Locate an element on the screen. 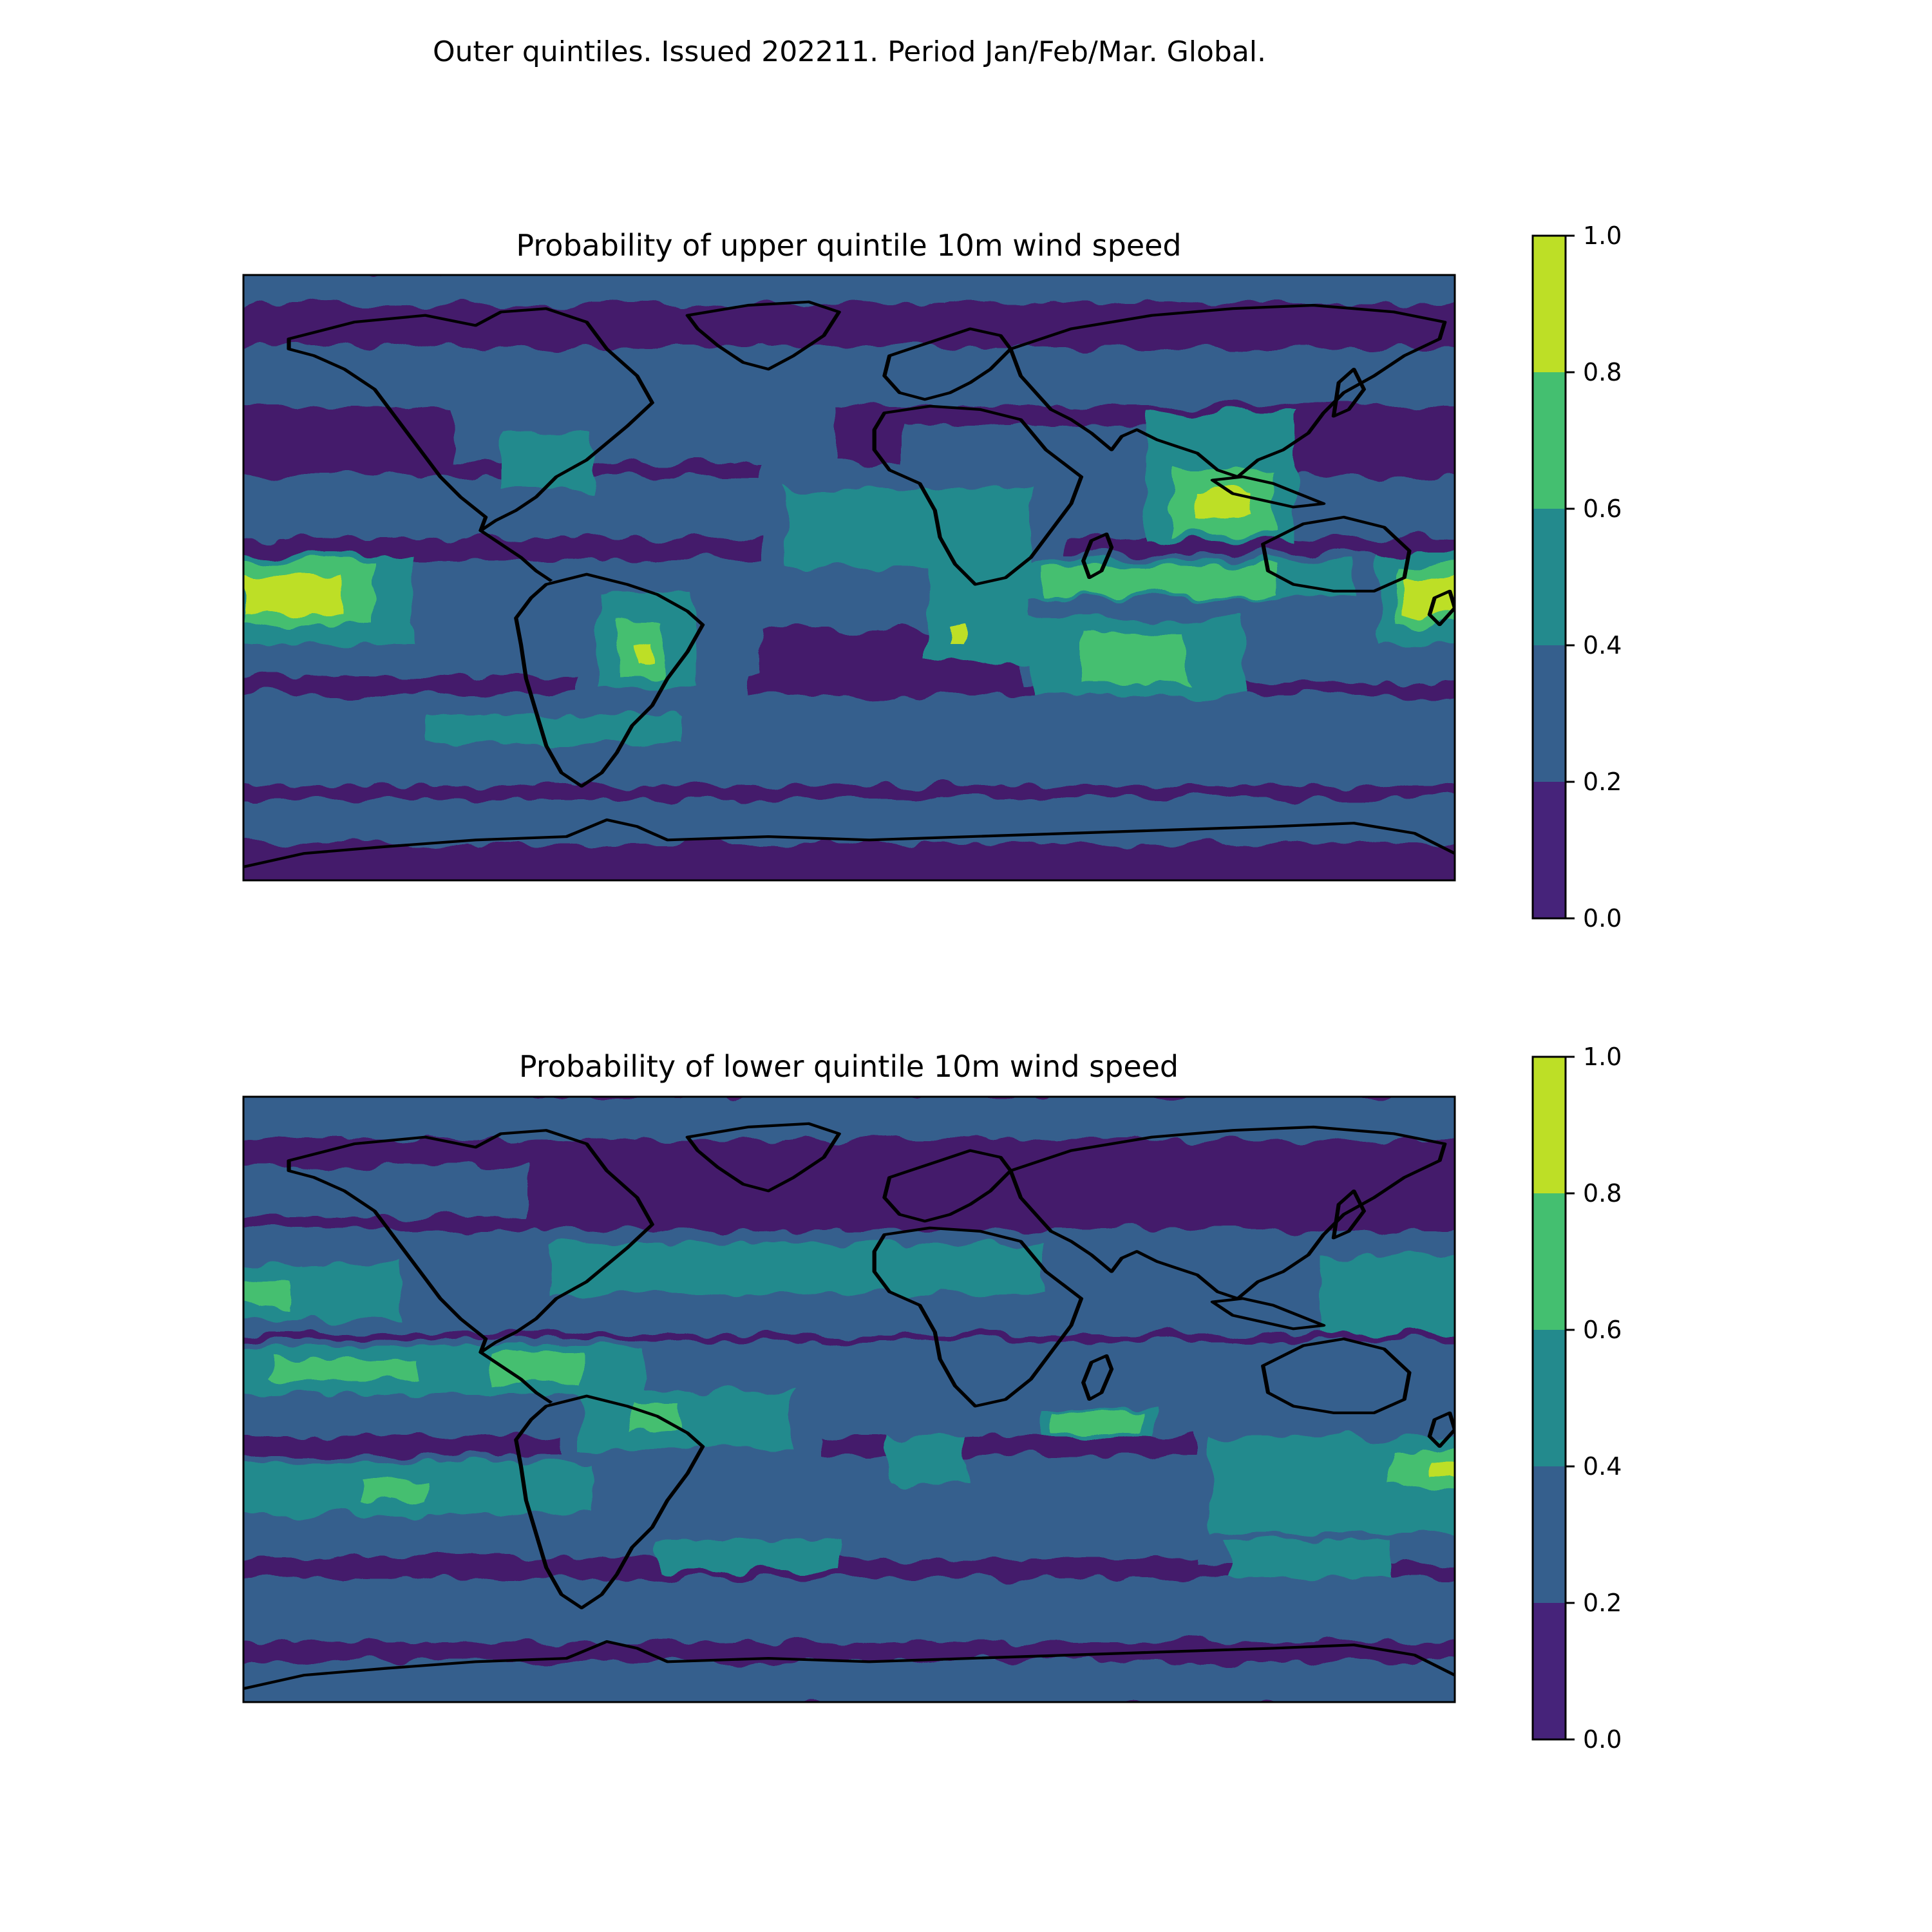 The width and height of the screenshot is (1932, 1932). lower-colorbar-ticks is located at coordinates (1570, 1399).